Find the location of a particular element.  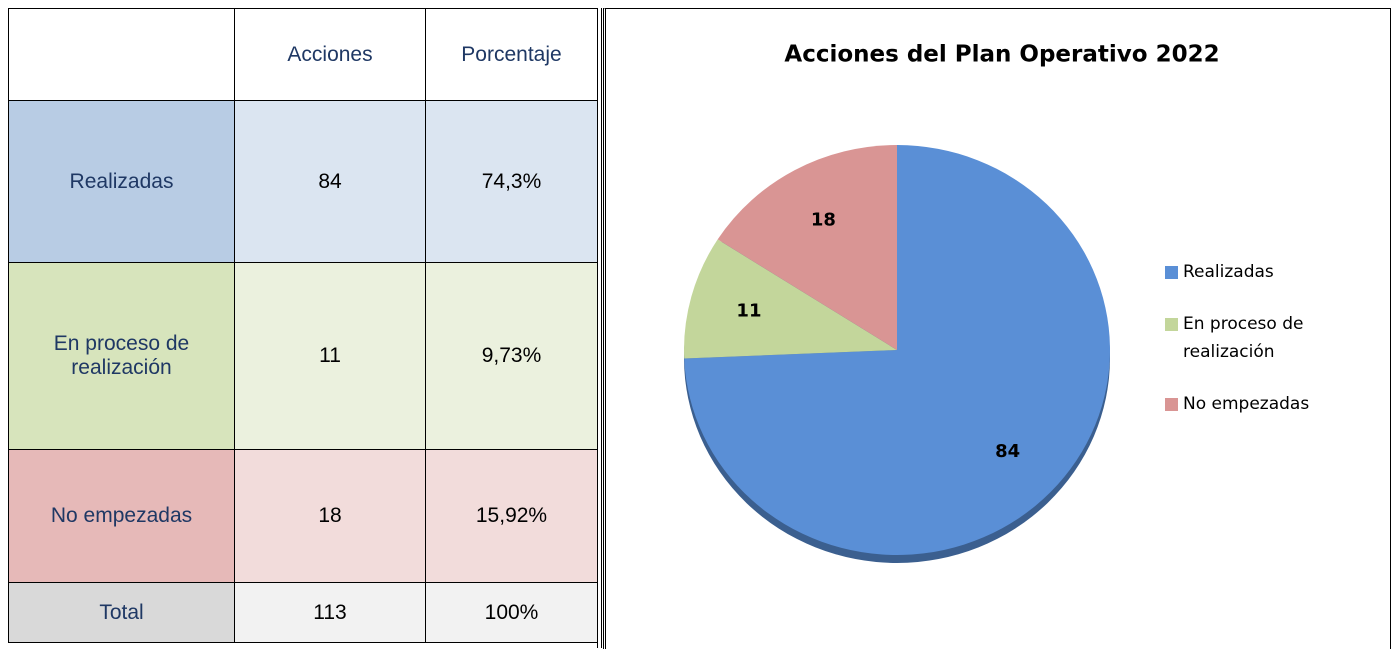

cell: 9,73% is located at coordinates (511, 356).